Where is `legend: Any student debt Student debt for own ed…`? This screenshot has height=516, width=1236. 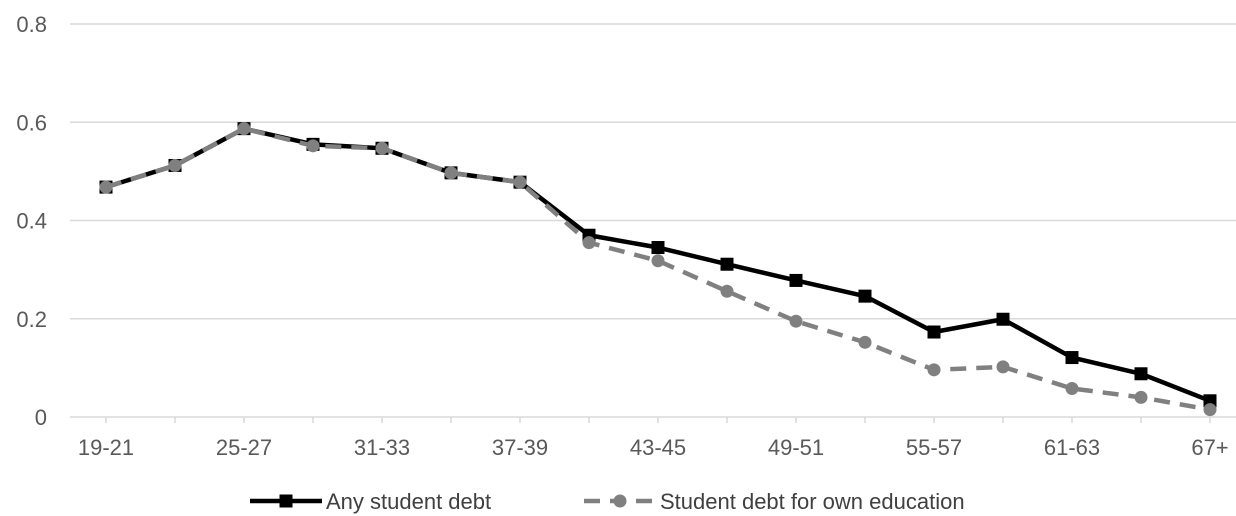
legend: Any student debt Student debt for own ed… is located at coordinates (607, 501).